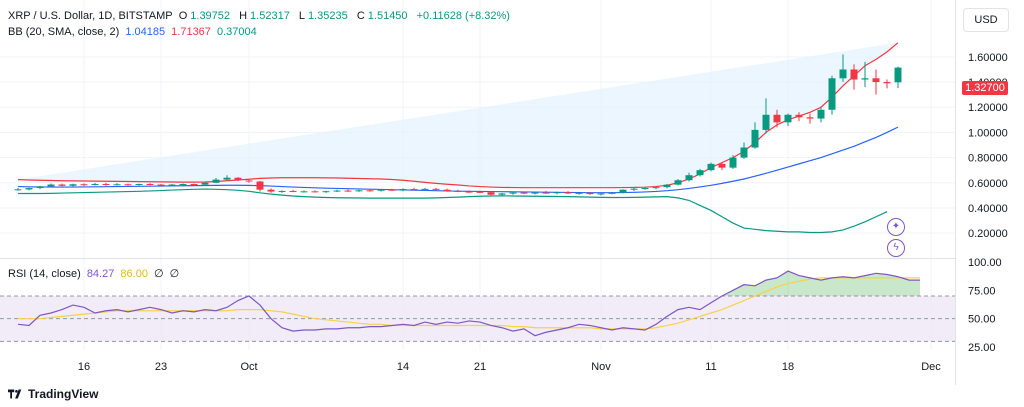 This screenshot has height=407, width=1024. Describe the element at coordinates (270, 16) in the screenshot. I see `high-value: 1.52317` at that location.